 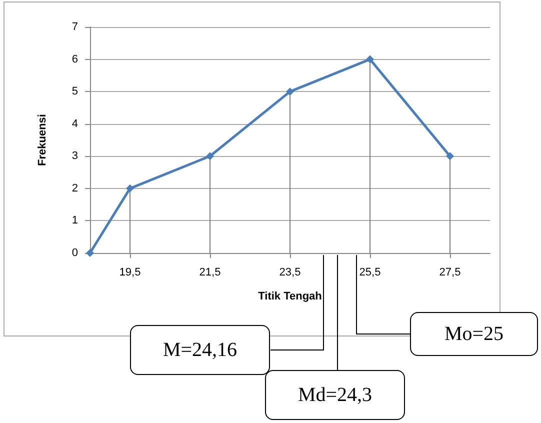 What do you see at coordinates (75, 27) in the screenshot?
I see `y-tick-label: 7` at bounding box center [75, 27].